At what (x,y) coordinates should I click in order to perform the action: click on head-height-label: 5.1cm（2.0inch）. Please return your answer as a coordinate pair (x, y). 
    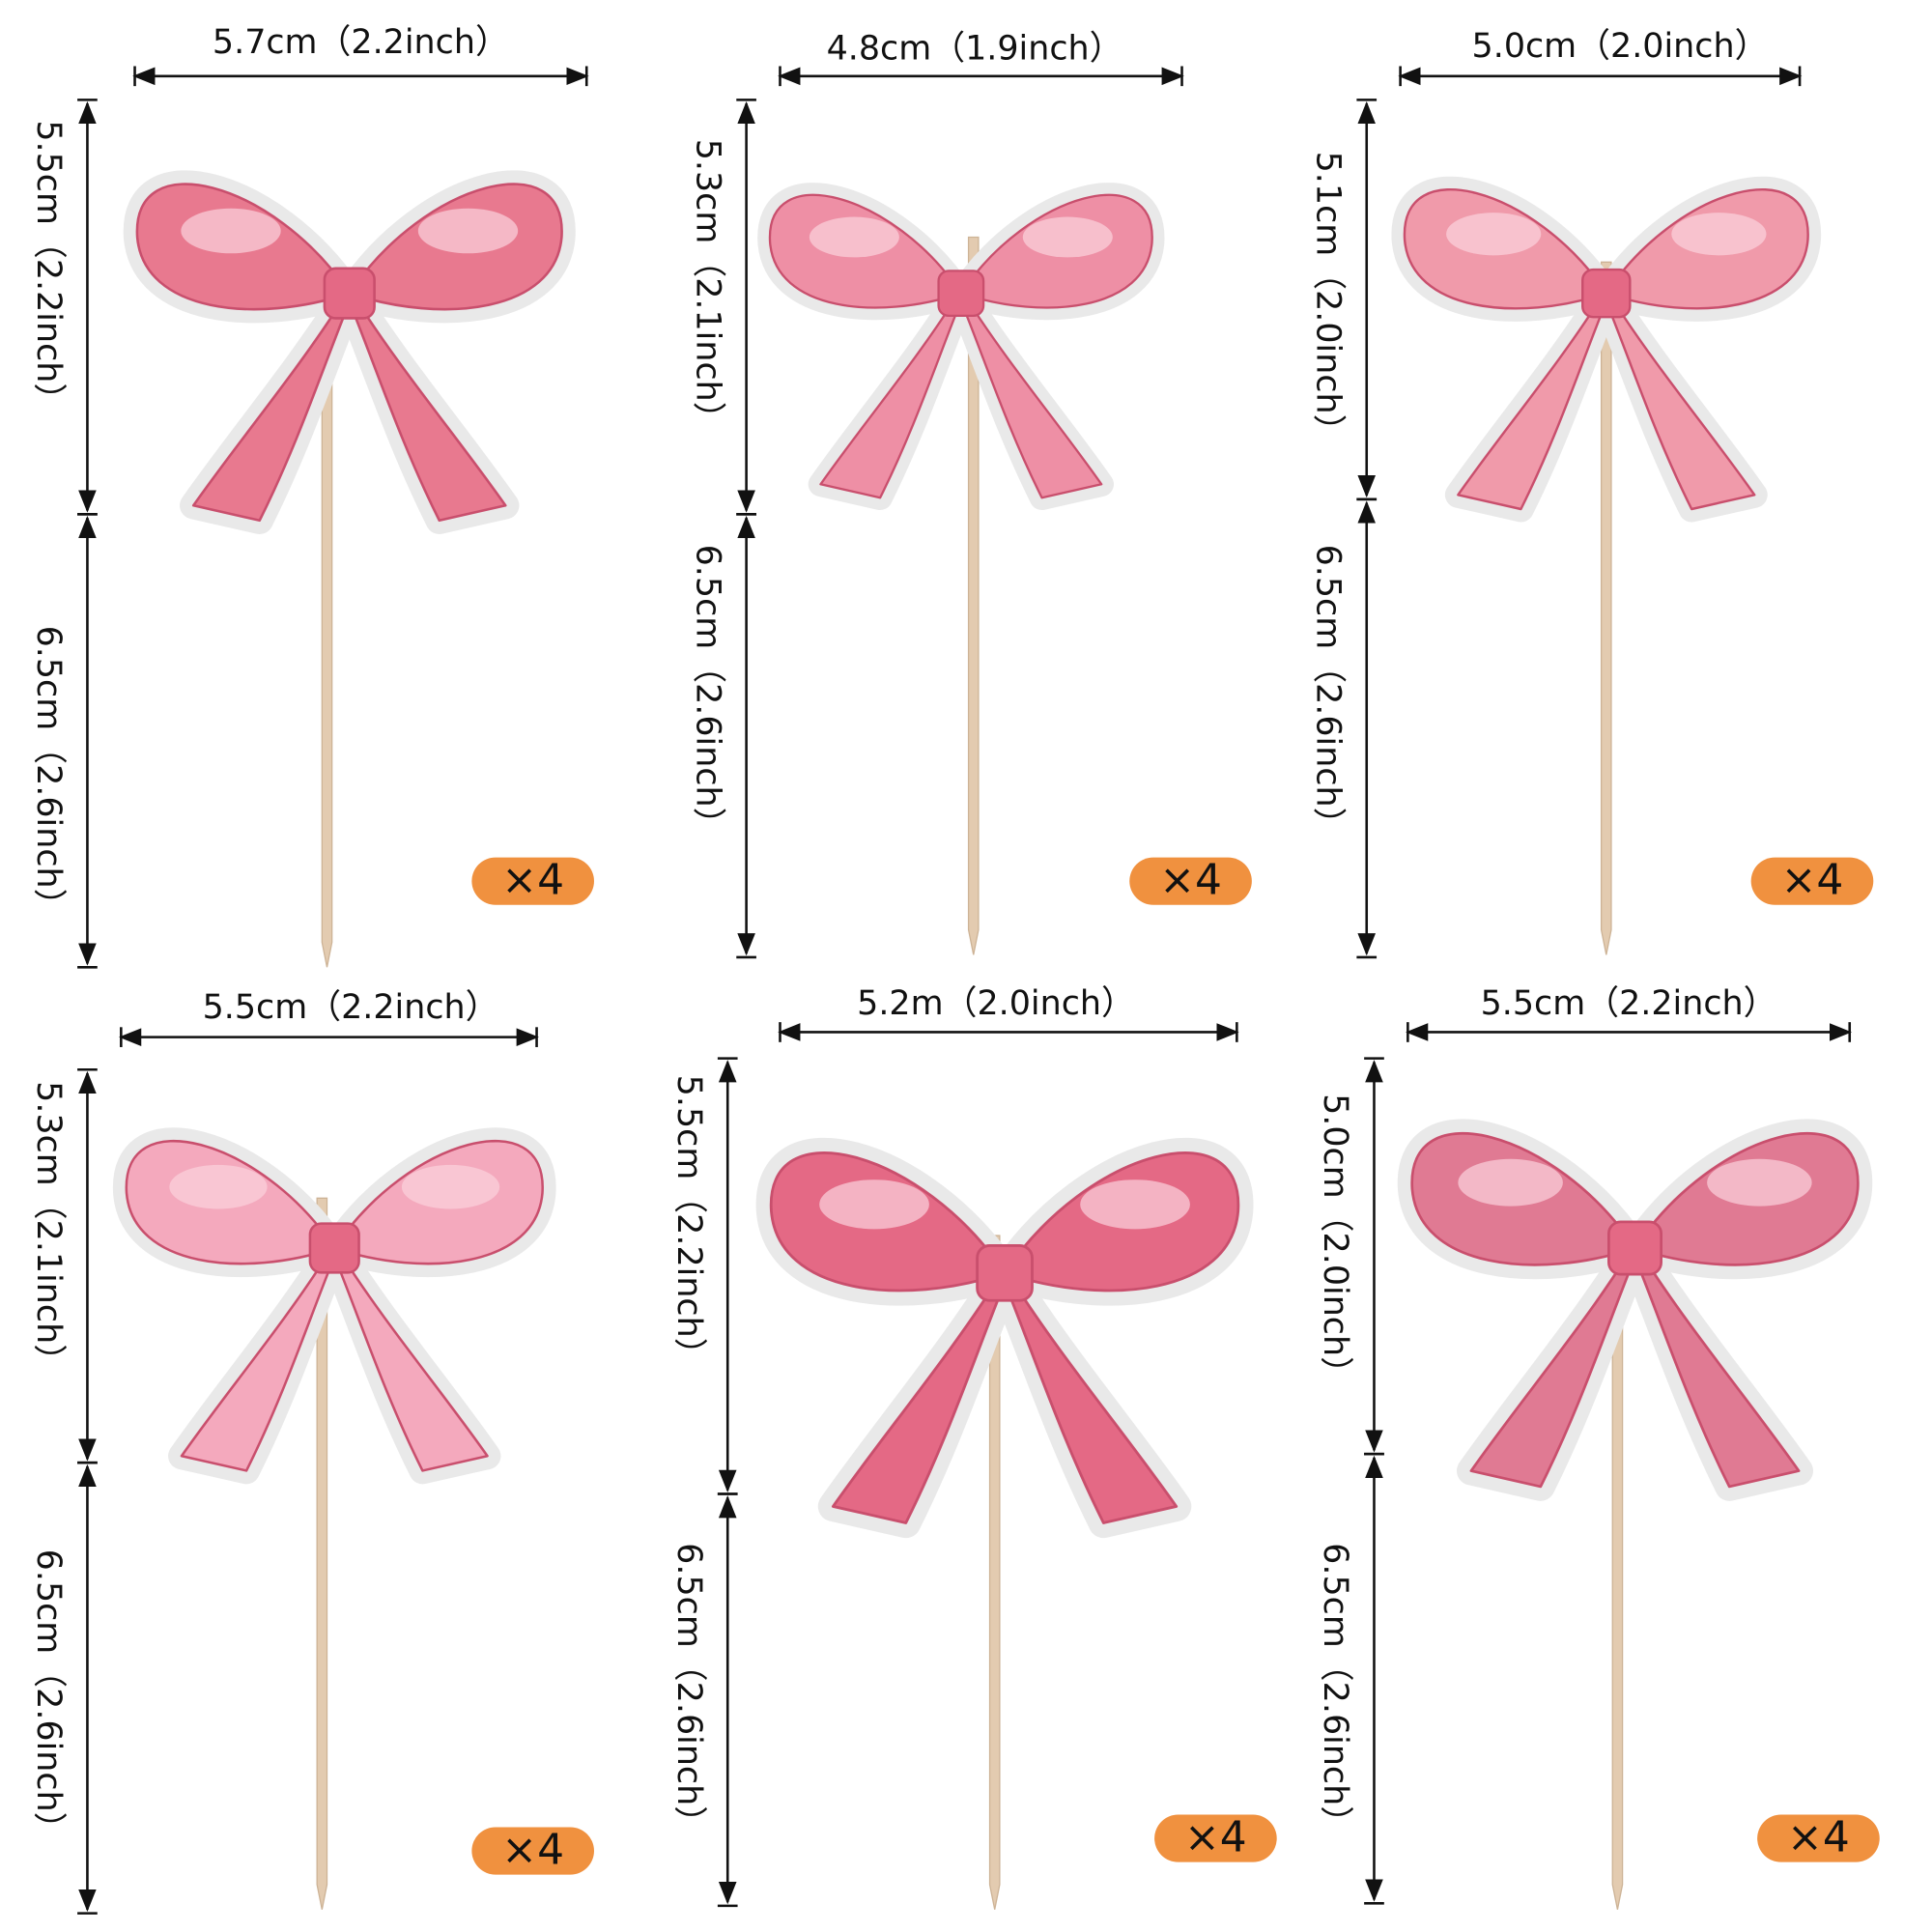
    Looking at the image, I should click on (1327, 300).